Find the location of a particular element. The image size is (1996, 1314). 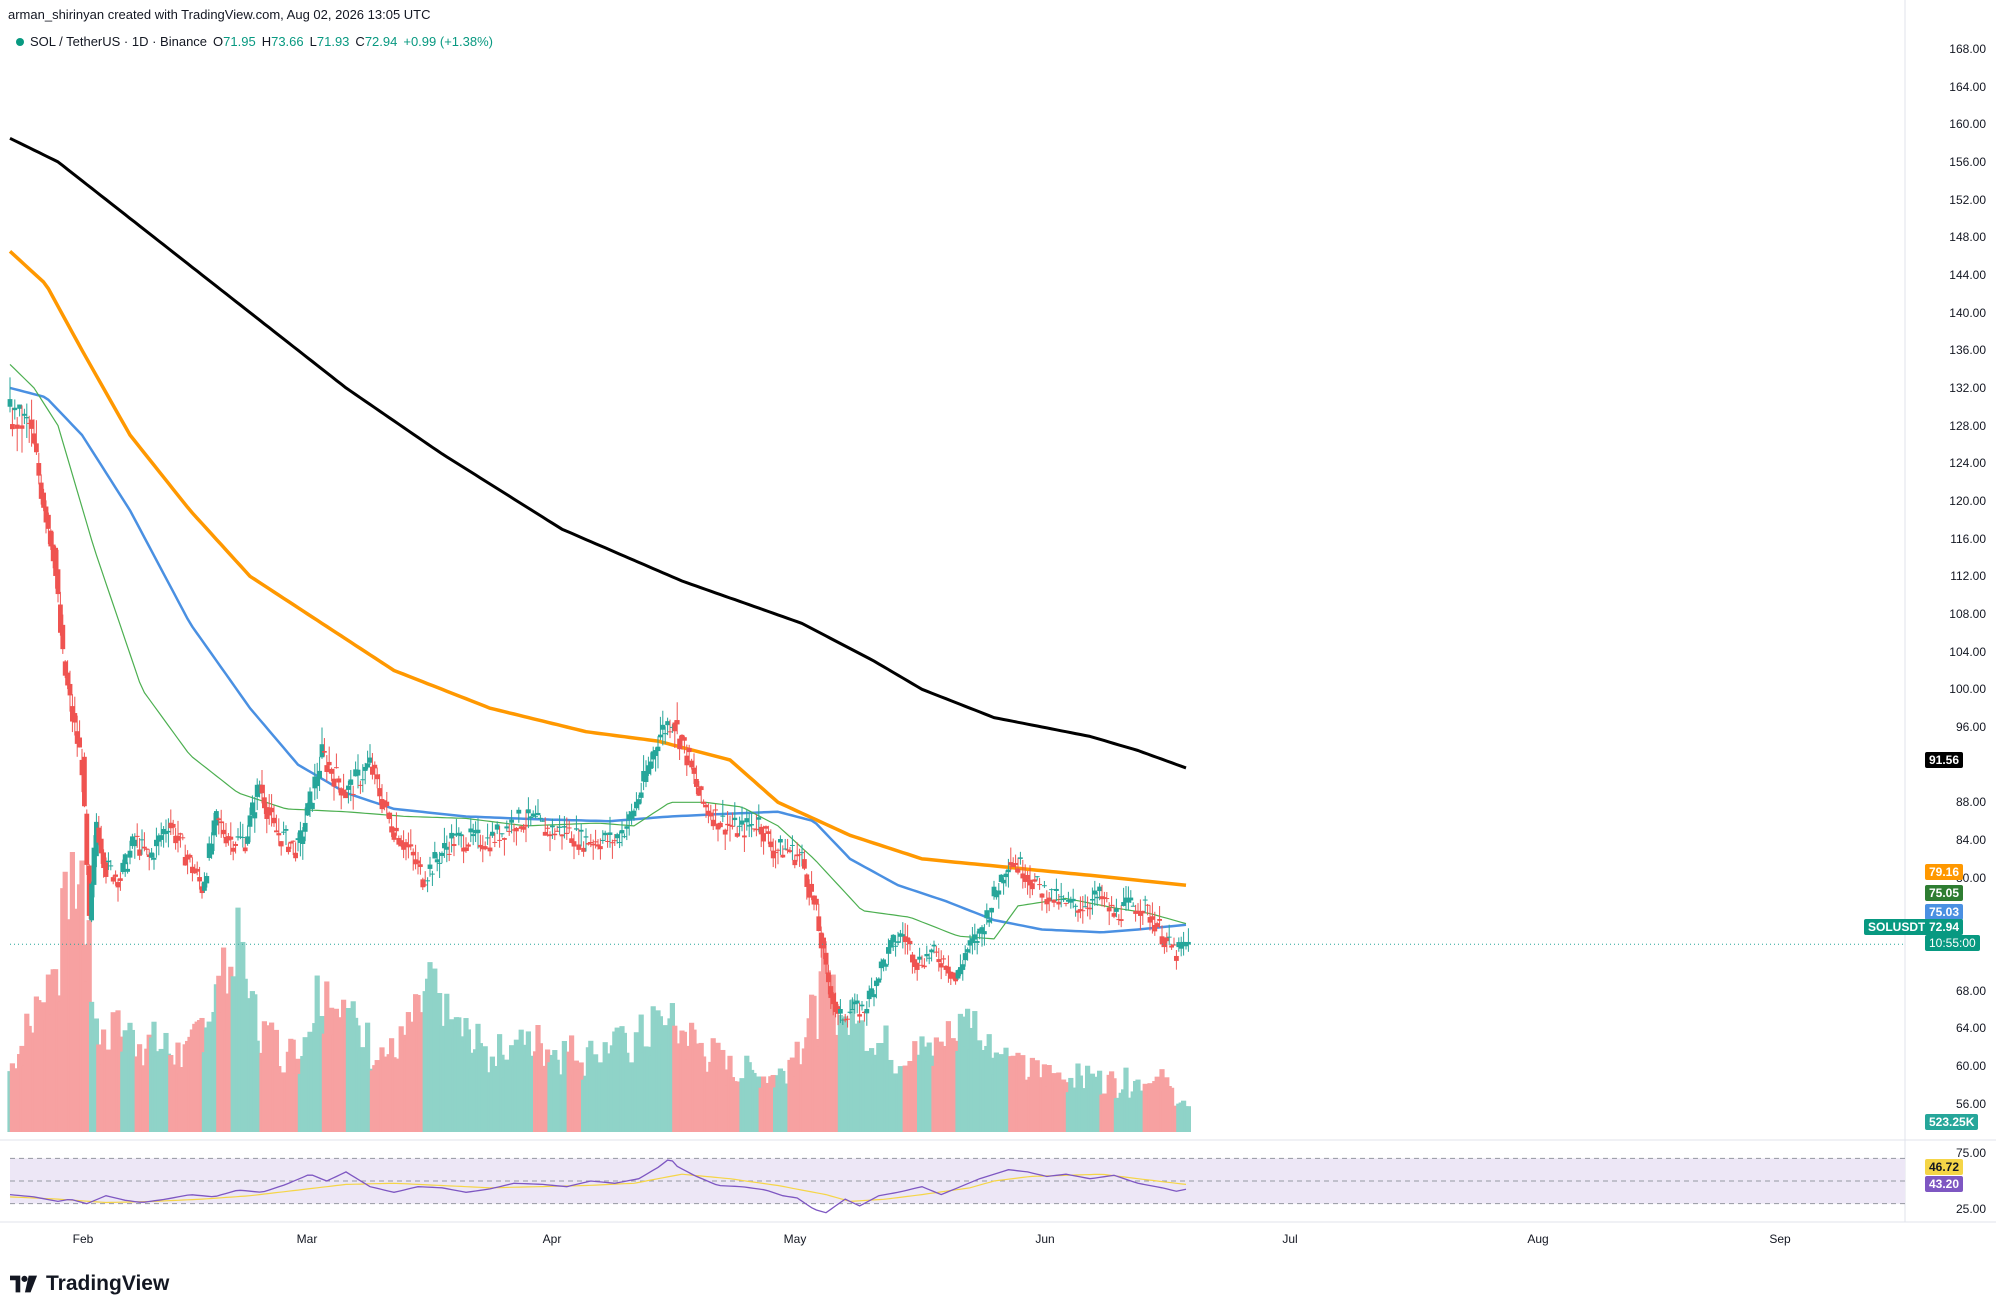

price-axis-tick: 168.00 is located at coordinates (1967, 48).